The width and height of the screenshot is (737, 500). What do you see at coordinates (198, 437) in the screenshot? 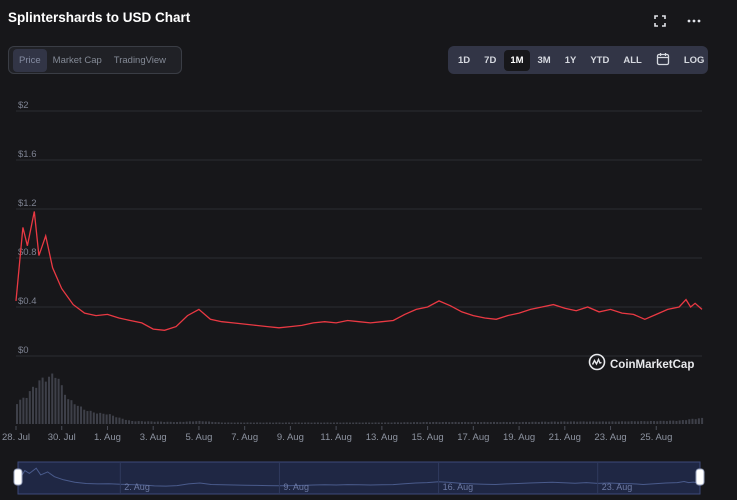
I see `x-tick-label: 5. Aug` at bounding box center [198, 437].